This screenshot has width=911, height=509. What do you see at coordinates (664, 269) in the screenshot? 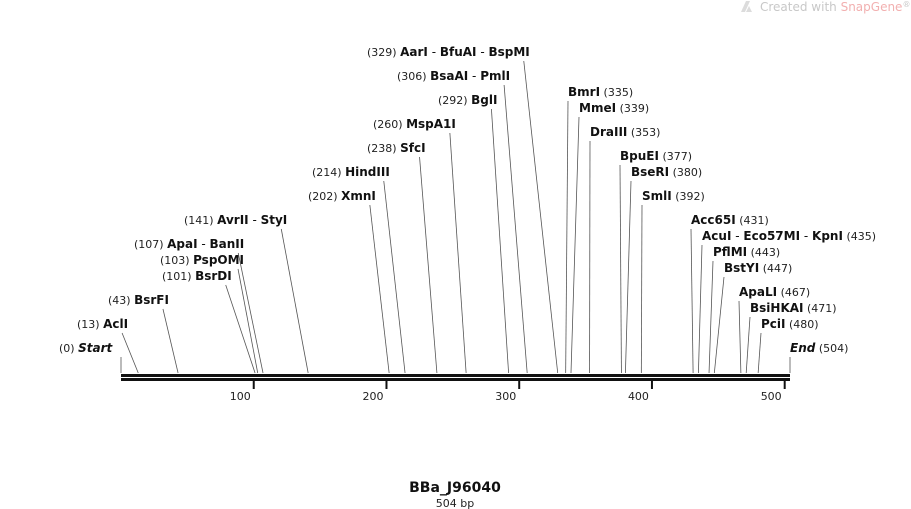
I see `site-bseri: BseRI (380)` at bounding box center [664, 269].